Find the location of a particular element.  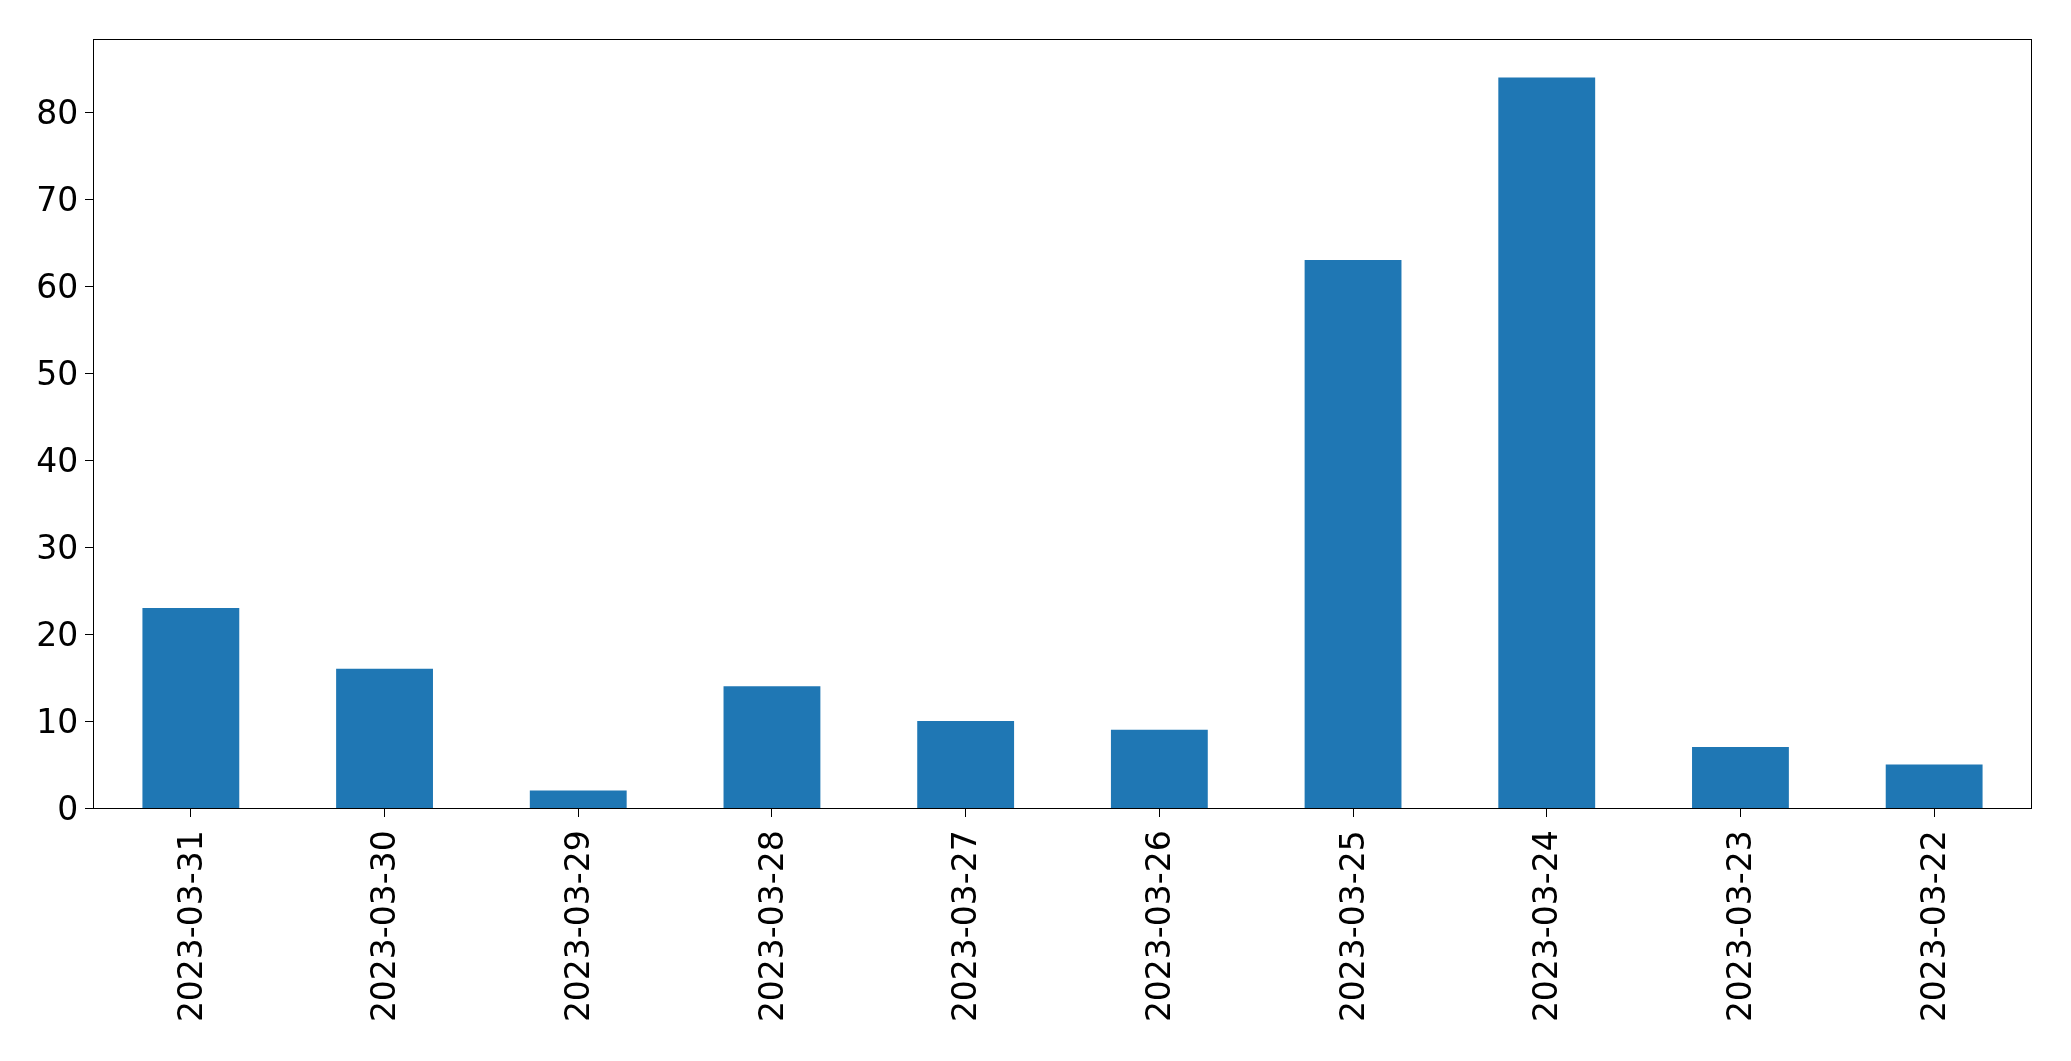

y-tick-label: 70 is located at coordinates (57, 199).